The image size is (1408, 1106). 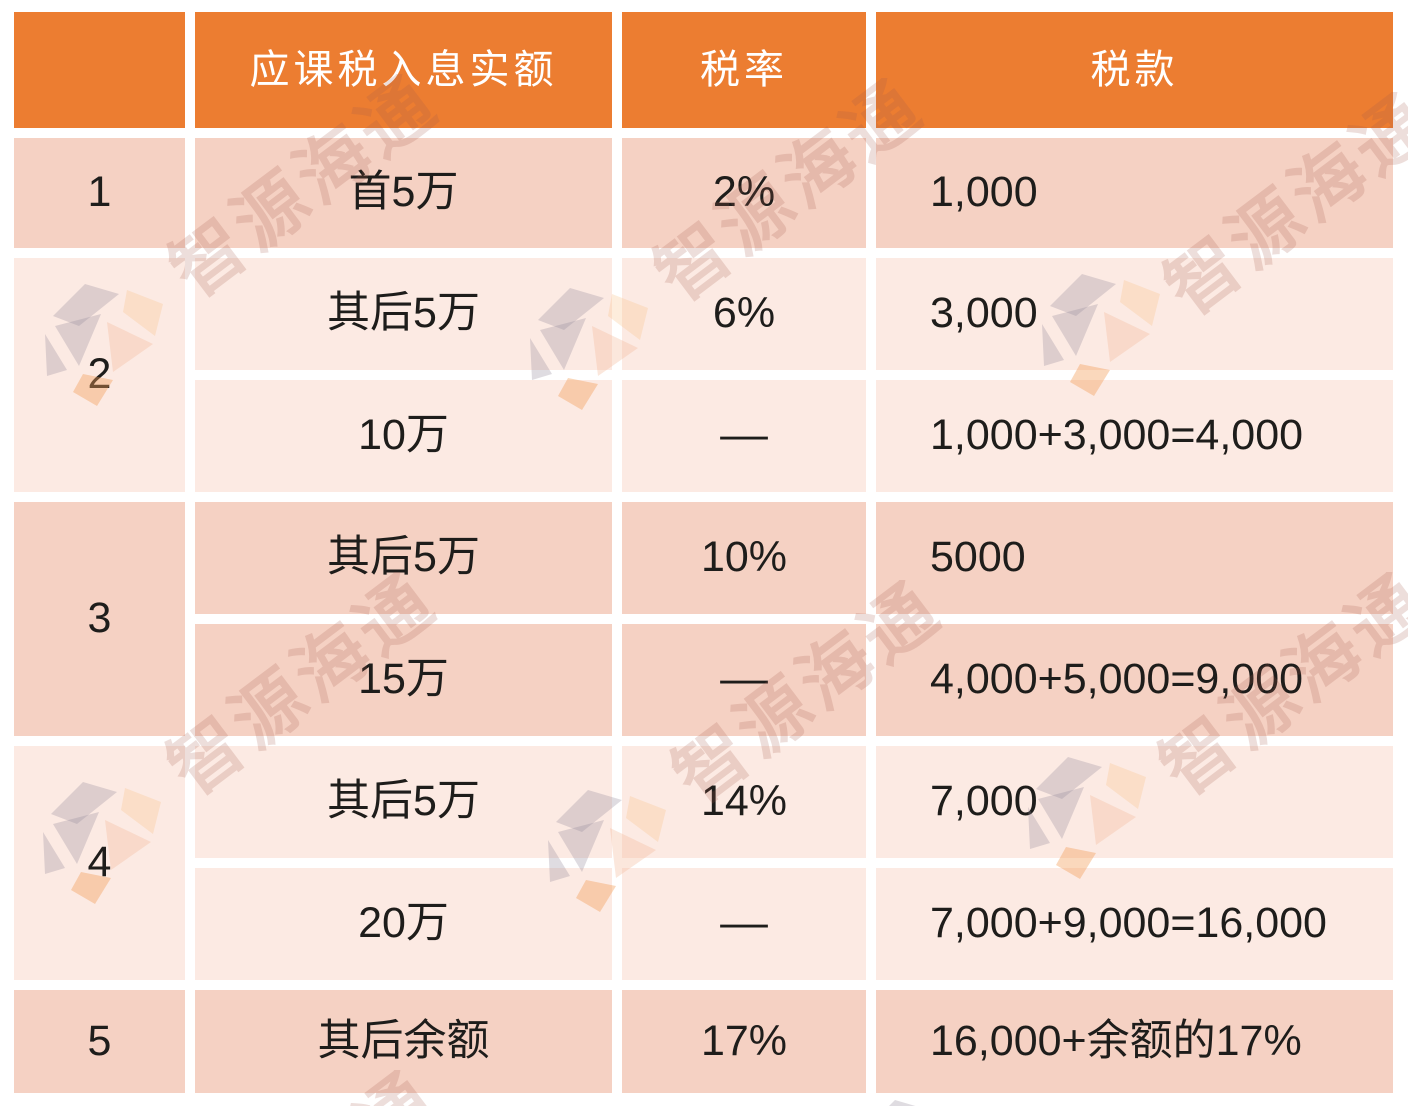 I want to click on table-row: 5 其后余额 17% 16,000+余额的17%, so click(x=703, y=1041).